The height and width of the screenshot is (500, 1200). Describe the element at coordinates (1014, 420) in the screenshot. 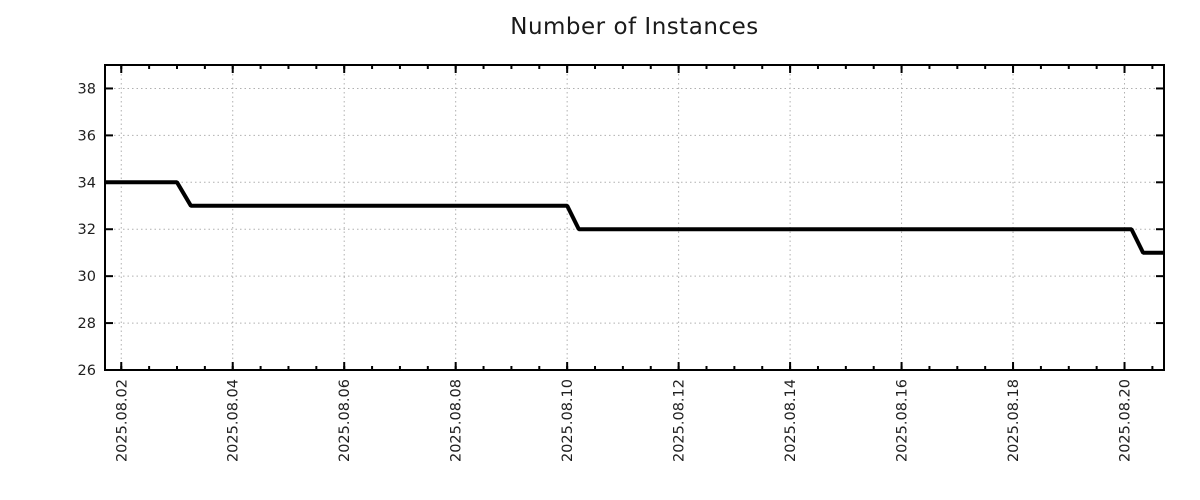

I see `x-tick-label: 2025.08.18` at that location.